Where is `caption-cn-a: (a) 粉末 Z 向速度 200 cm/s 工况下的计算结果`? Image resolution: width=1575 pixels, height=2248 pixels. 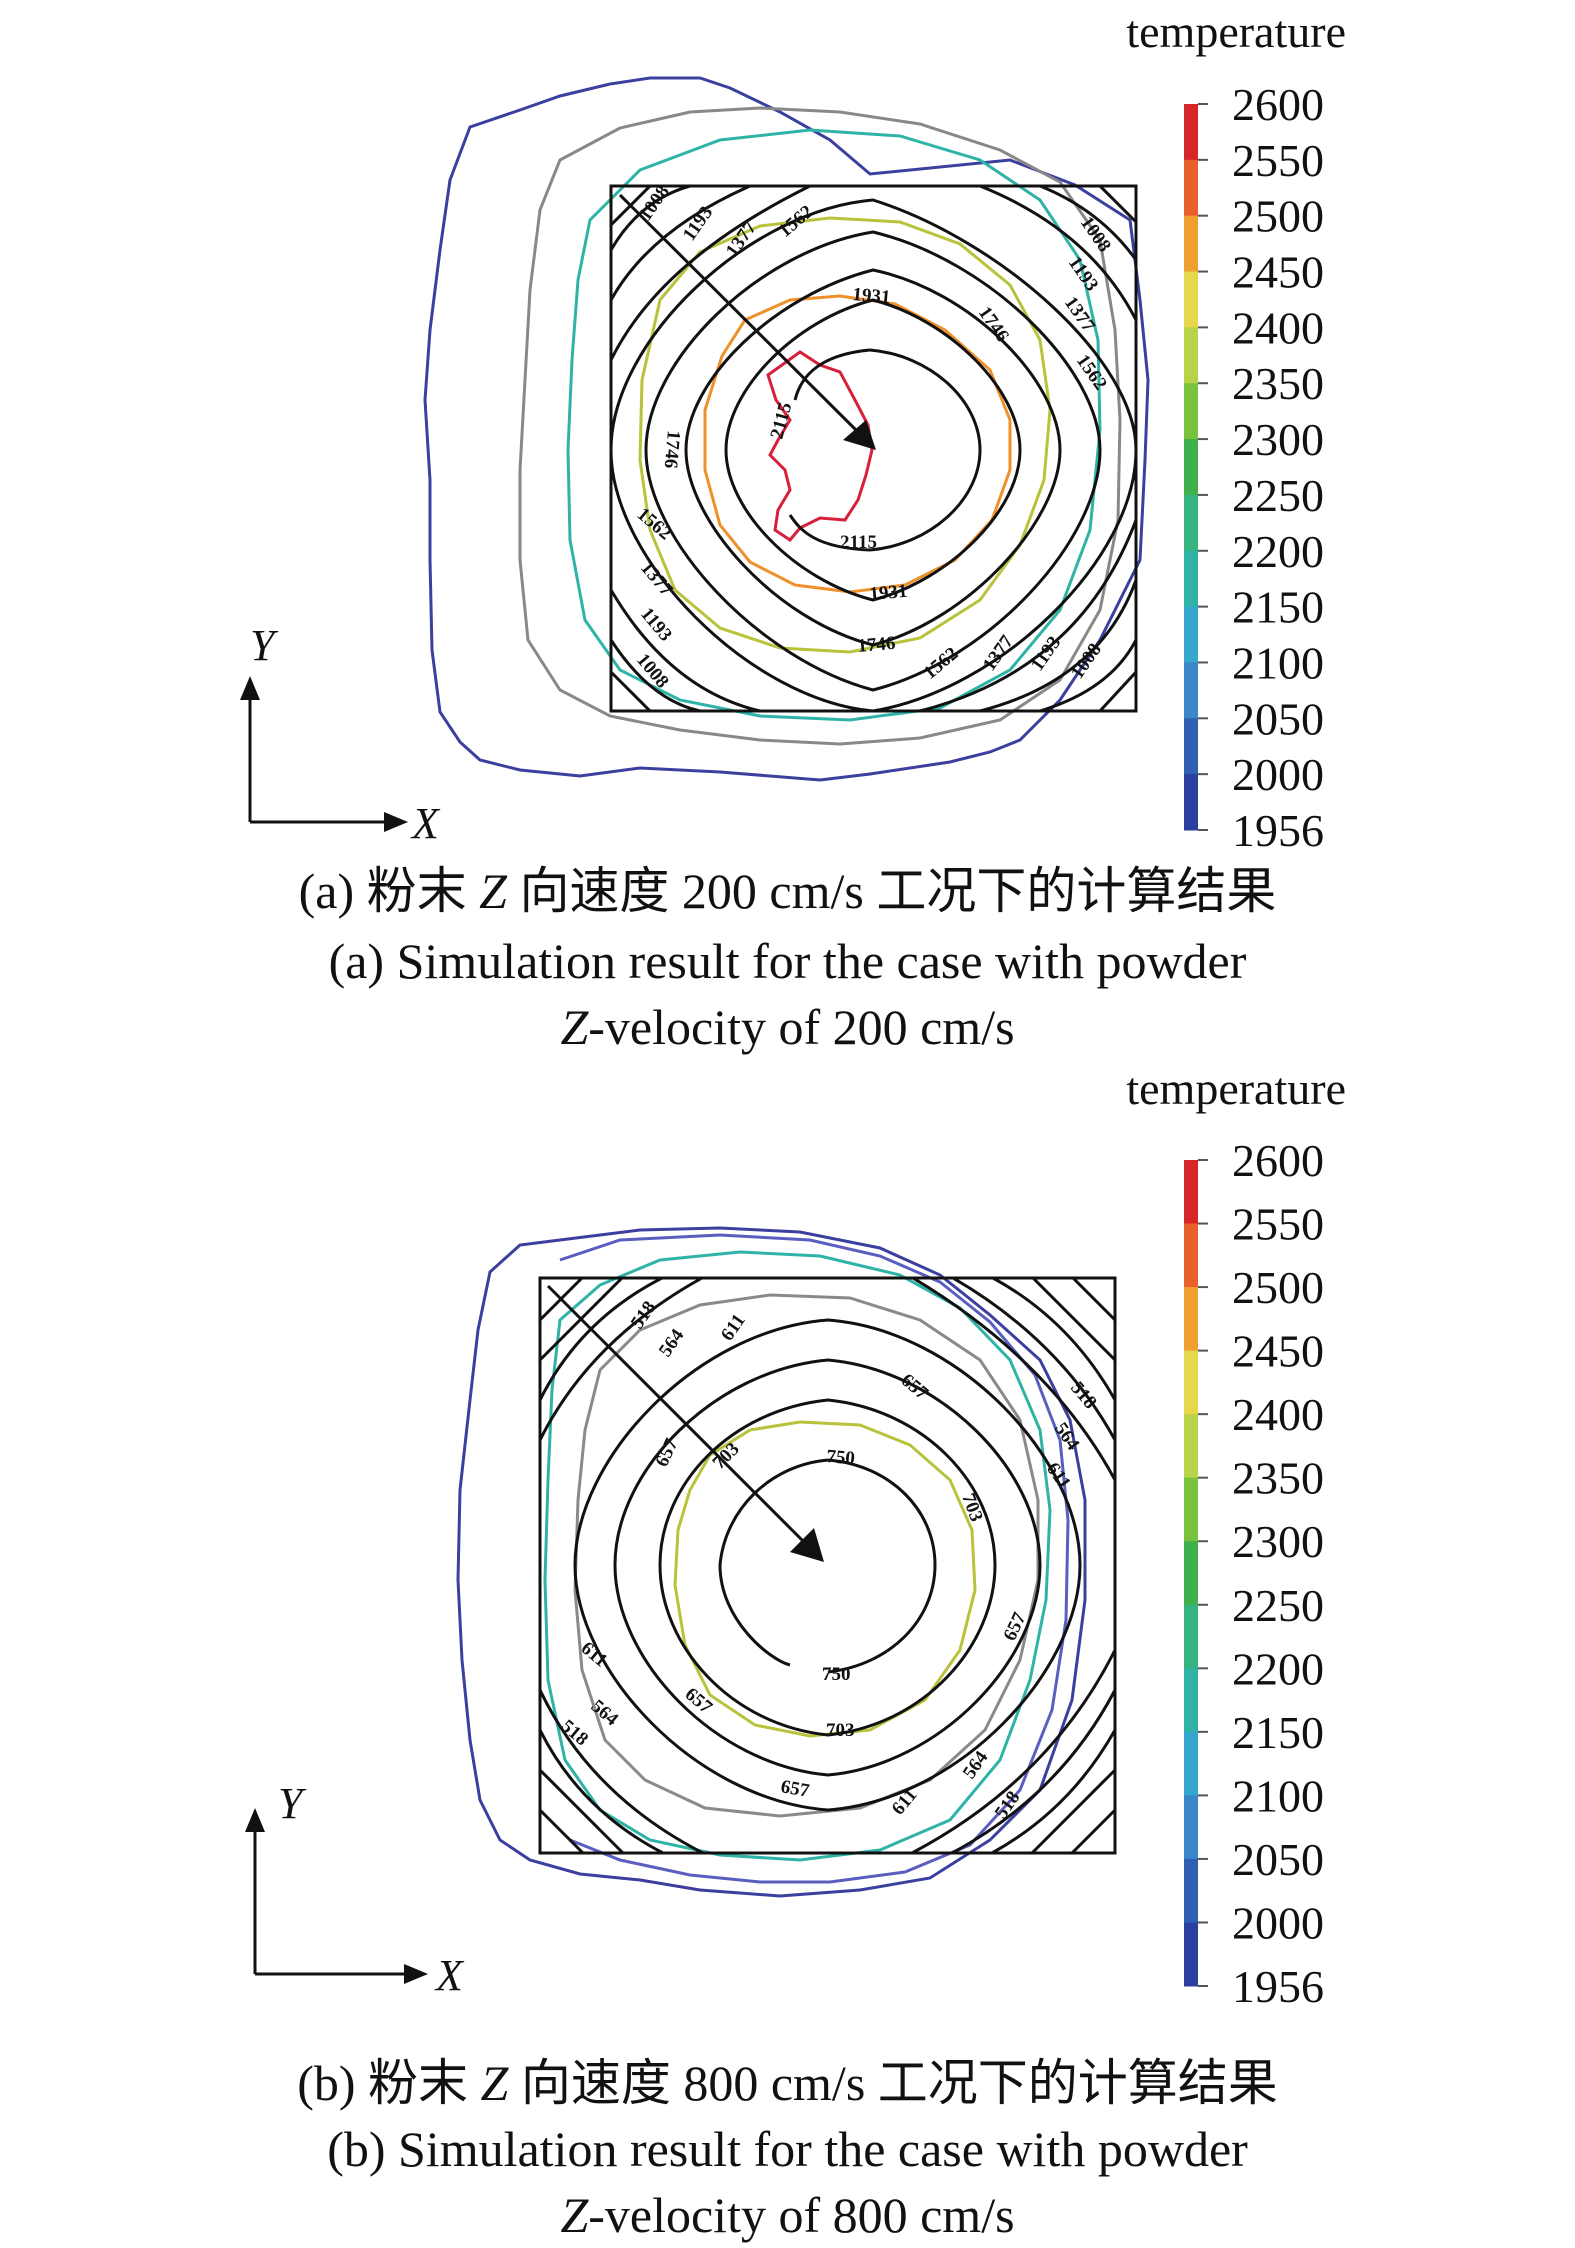 caption-cn-a: (a) 粉末 Z 向速度 200 cm/s 工况下的计算结果 is located at coordinates (787, 891).